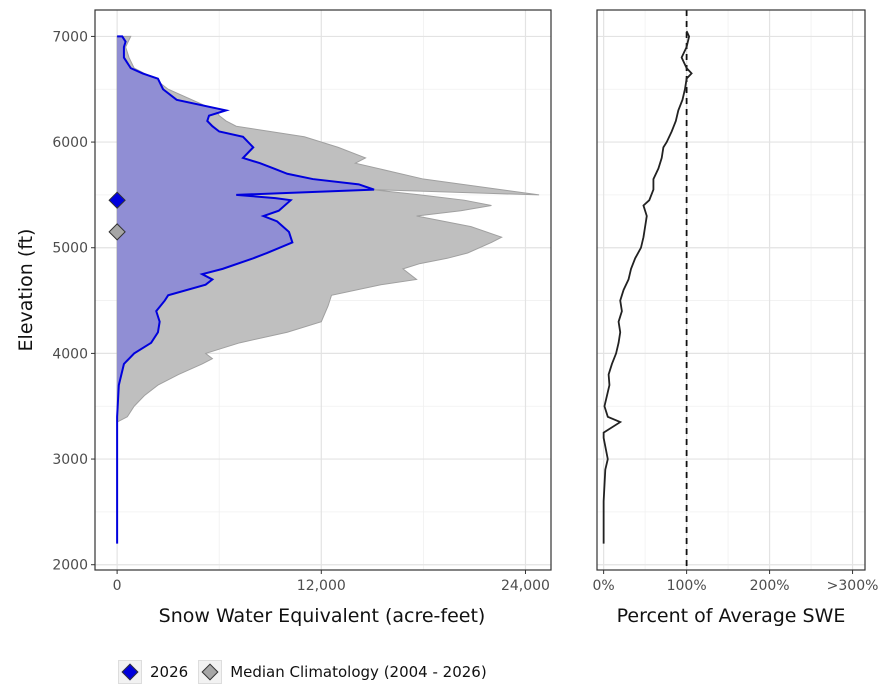  I want to click on y-tick-label: 3000, so click(70, 460).